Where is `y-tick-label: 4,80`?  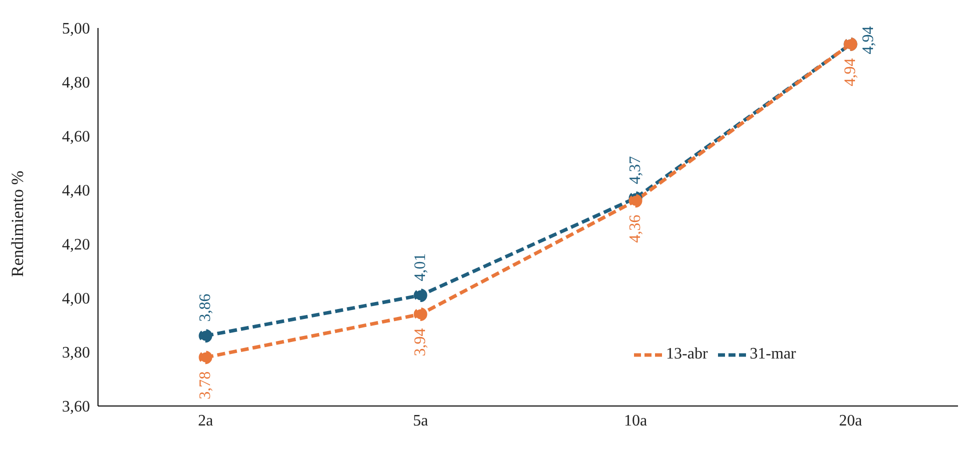
y-tick-label: 4,80 is located at coordinates (76, 83).